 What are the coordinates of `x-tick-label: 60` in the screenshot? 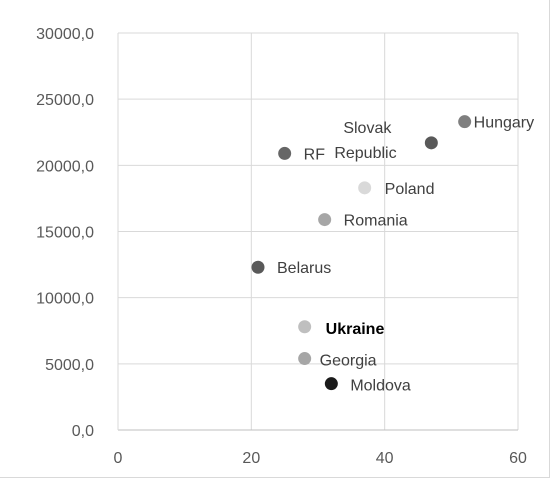 It's located at (518, 458).